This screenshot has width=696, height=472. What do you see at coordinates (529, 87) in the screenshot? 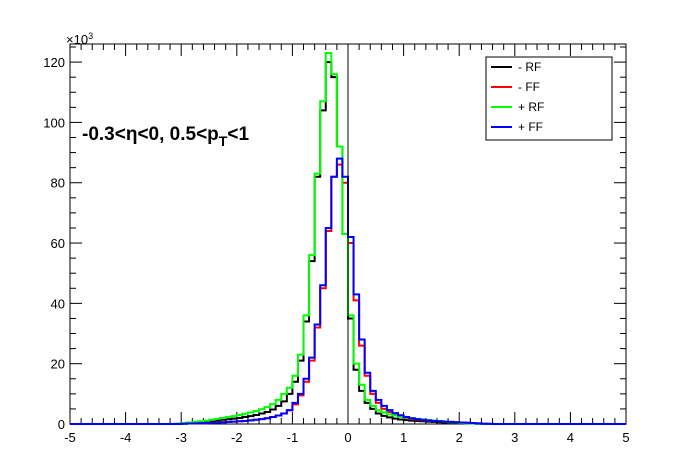
I see `legend-label: - FF` at bounding box center [529, 87].